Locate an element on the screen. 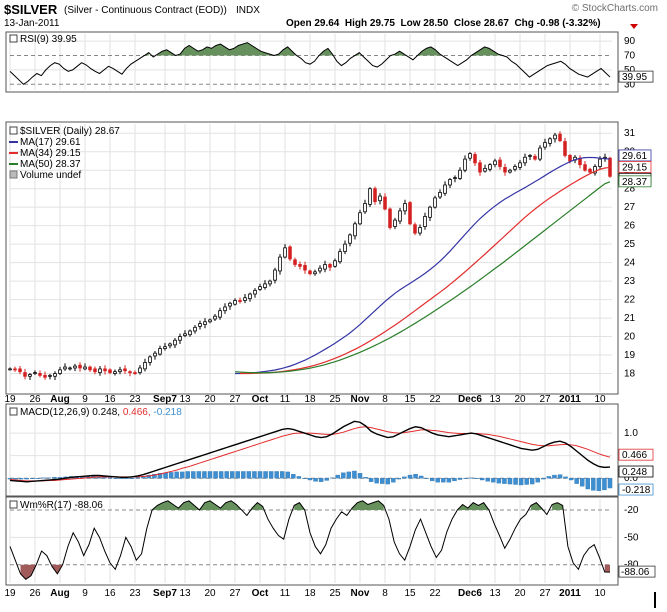 The width and height of the screenshot is (667, 612). x-axis-label: 8 is located at coordinates (385, 399).